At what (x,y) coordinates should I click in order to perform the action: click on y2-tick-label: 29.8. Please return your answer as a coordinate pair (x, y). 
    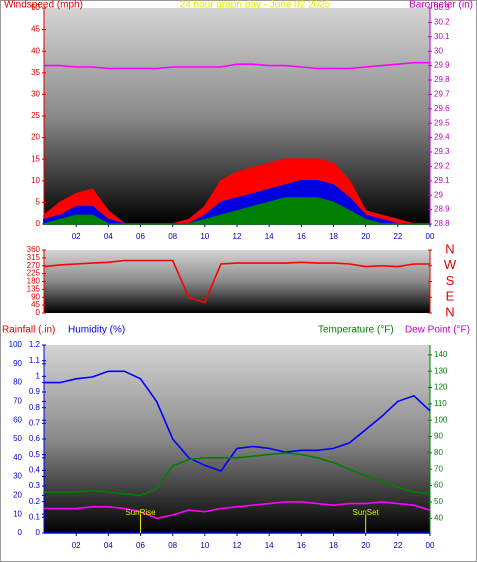
    Looking at the image, I should click on (442, 79).